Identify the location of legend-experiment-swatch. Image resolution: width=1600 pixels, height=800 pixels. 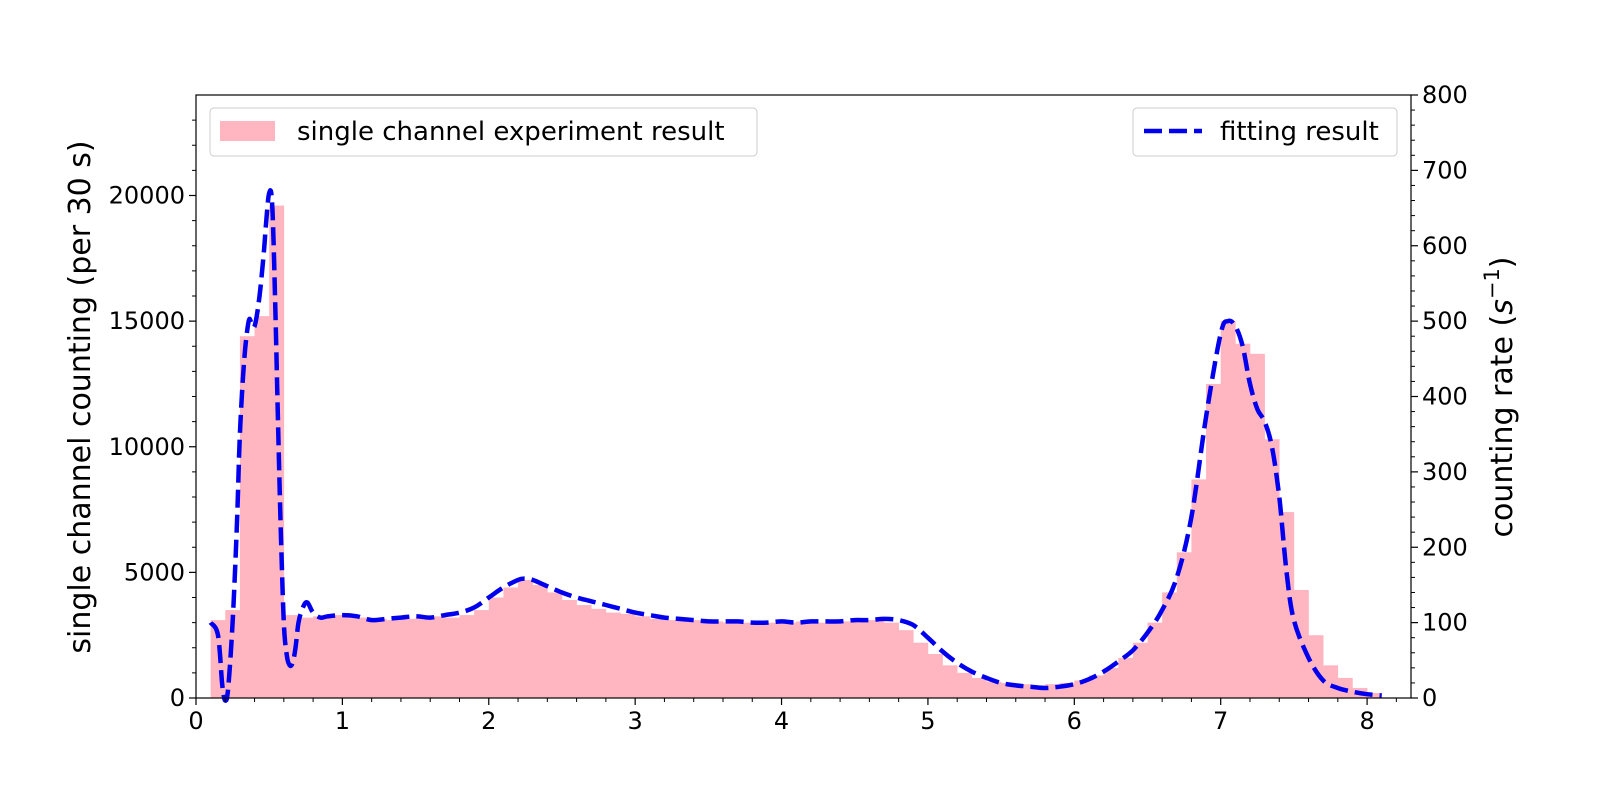
(247, 131).